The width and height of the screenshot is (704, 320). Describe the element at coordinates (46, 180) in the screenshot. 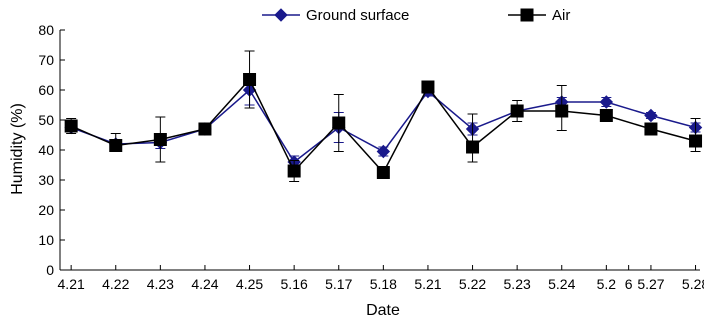

I see `y-tick-label: 30` at that location.